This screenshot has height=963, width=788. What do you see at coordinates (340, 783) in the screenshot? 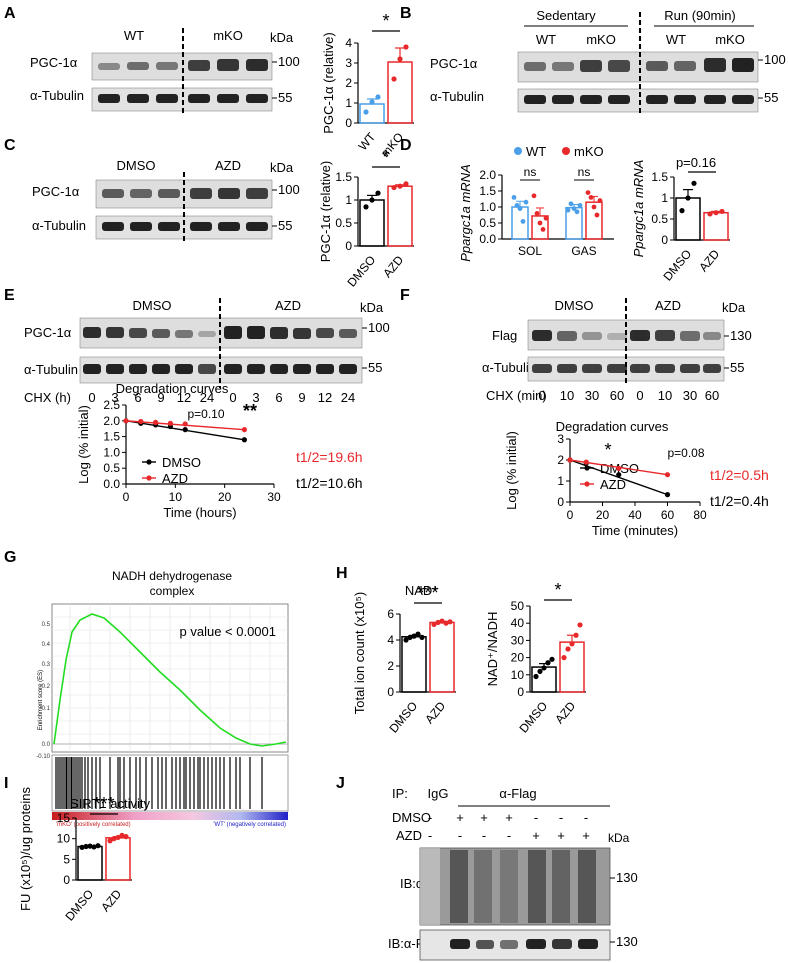
I see `panel-letter-j: J` at bounding box center [340, 783].